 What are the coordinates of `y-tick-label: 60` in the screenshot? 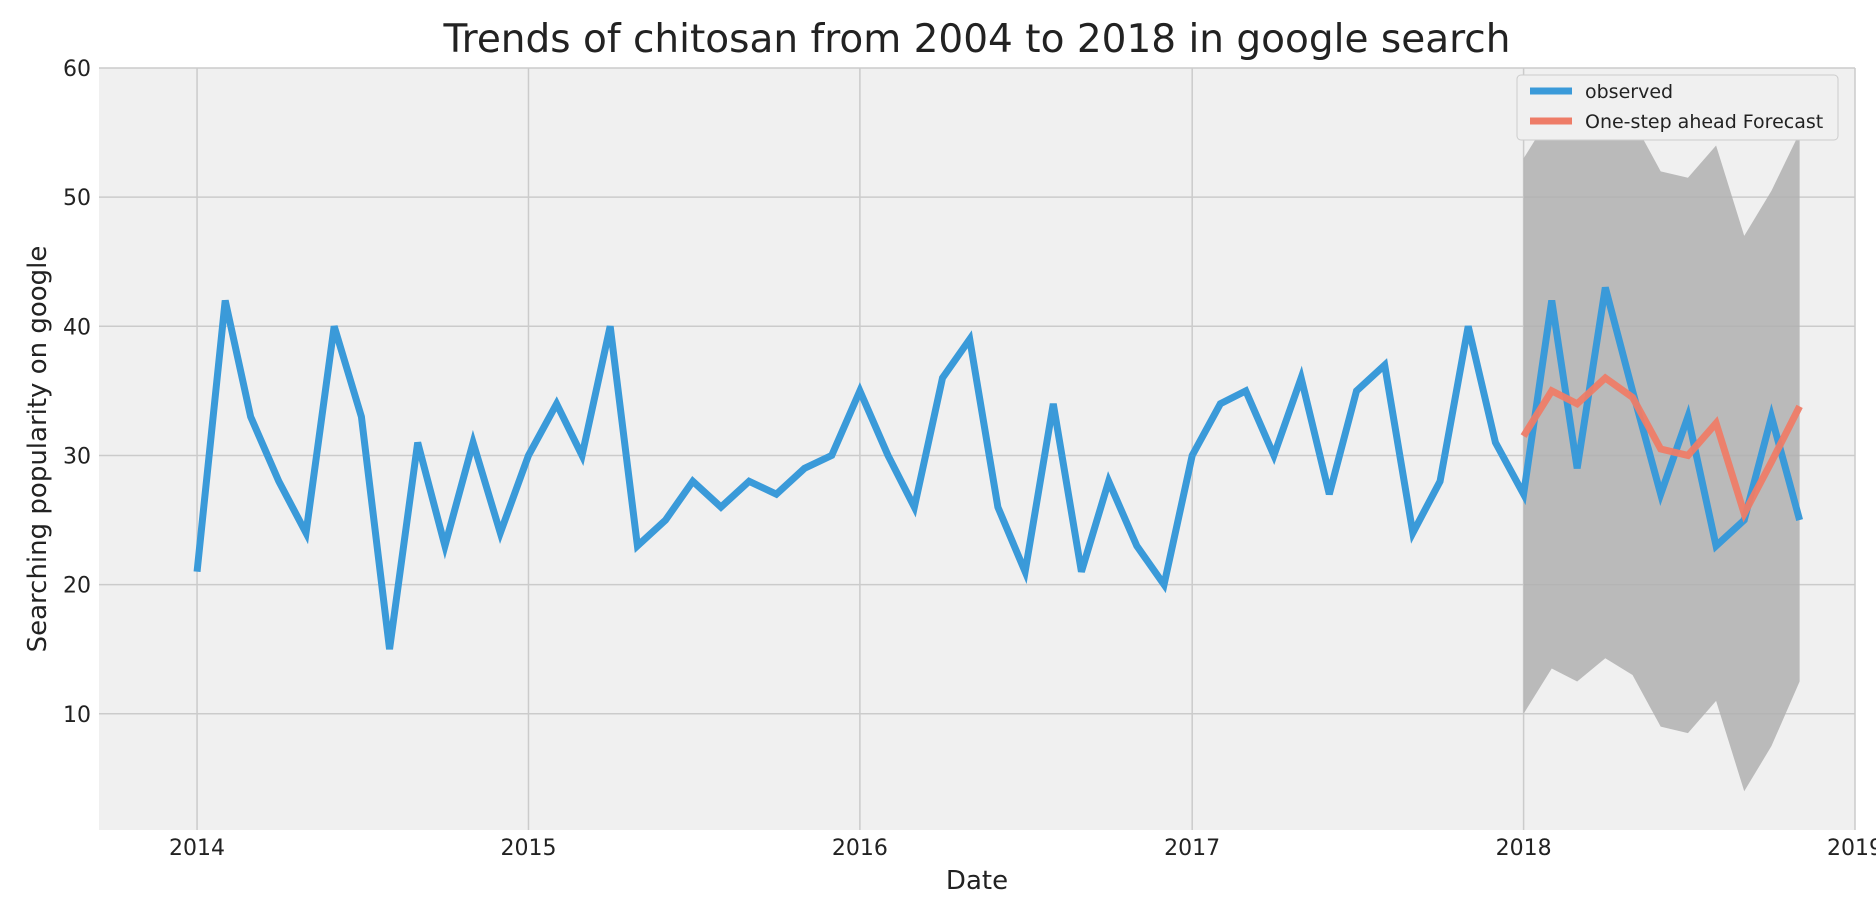 It's located at (77, 69).